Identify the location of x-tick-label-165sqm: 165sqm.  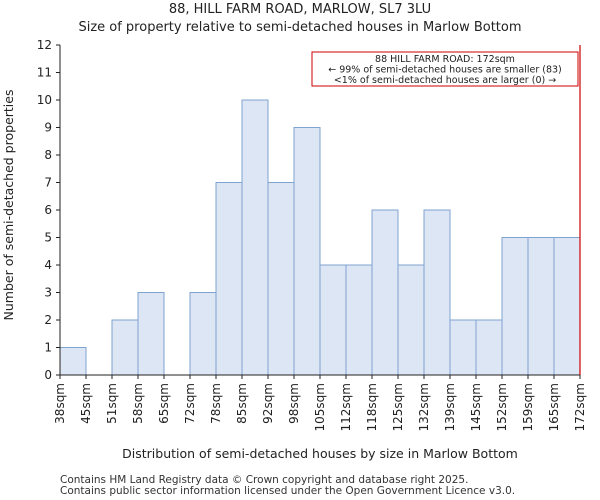
(554, 407).